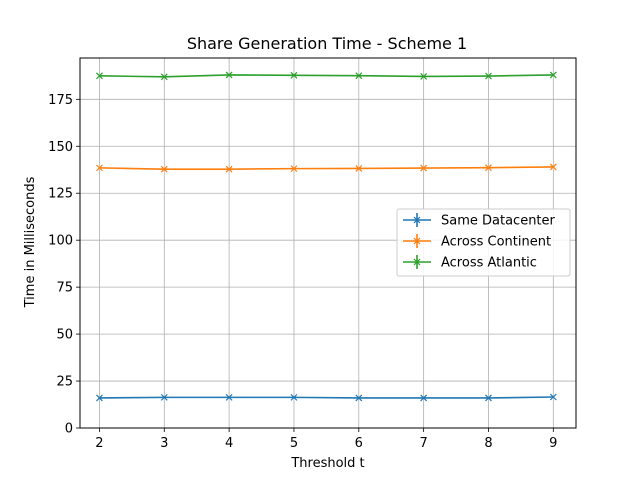 This screenshot has height=484, width=640. I want to click on legend-label: Across Atlantic, so click(489, 263).